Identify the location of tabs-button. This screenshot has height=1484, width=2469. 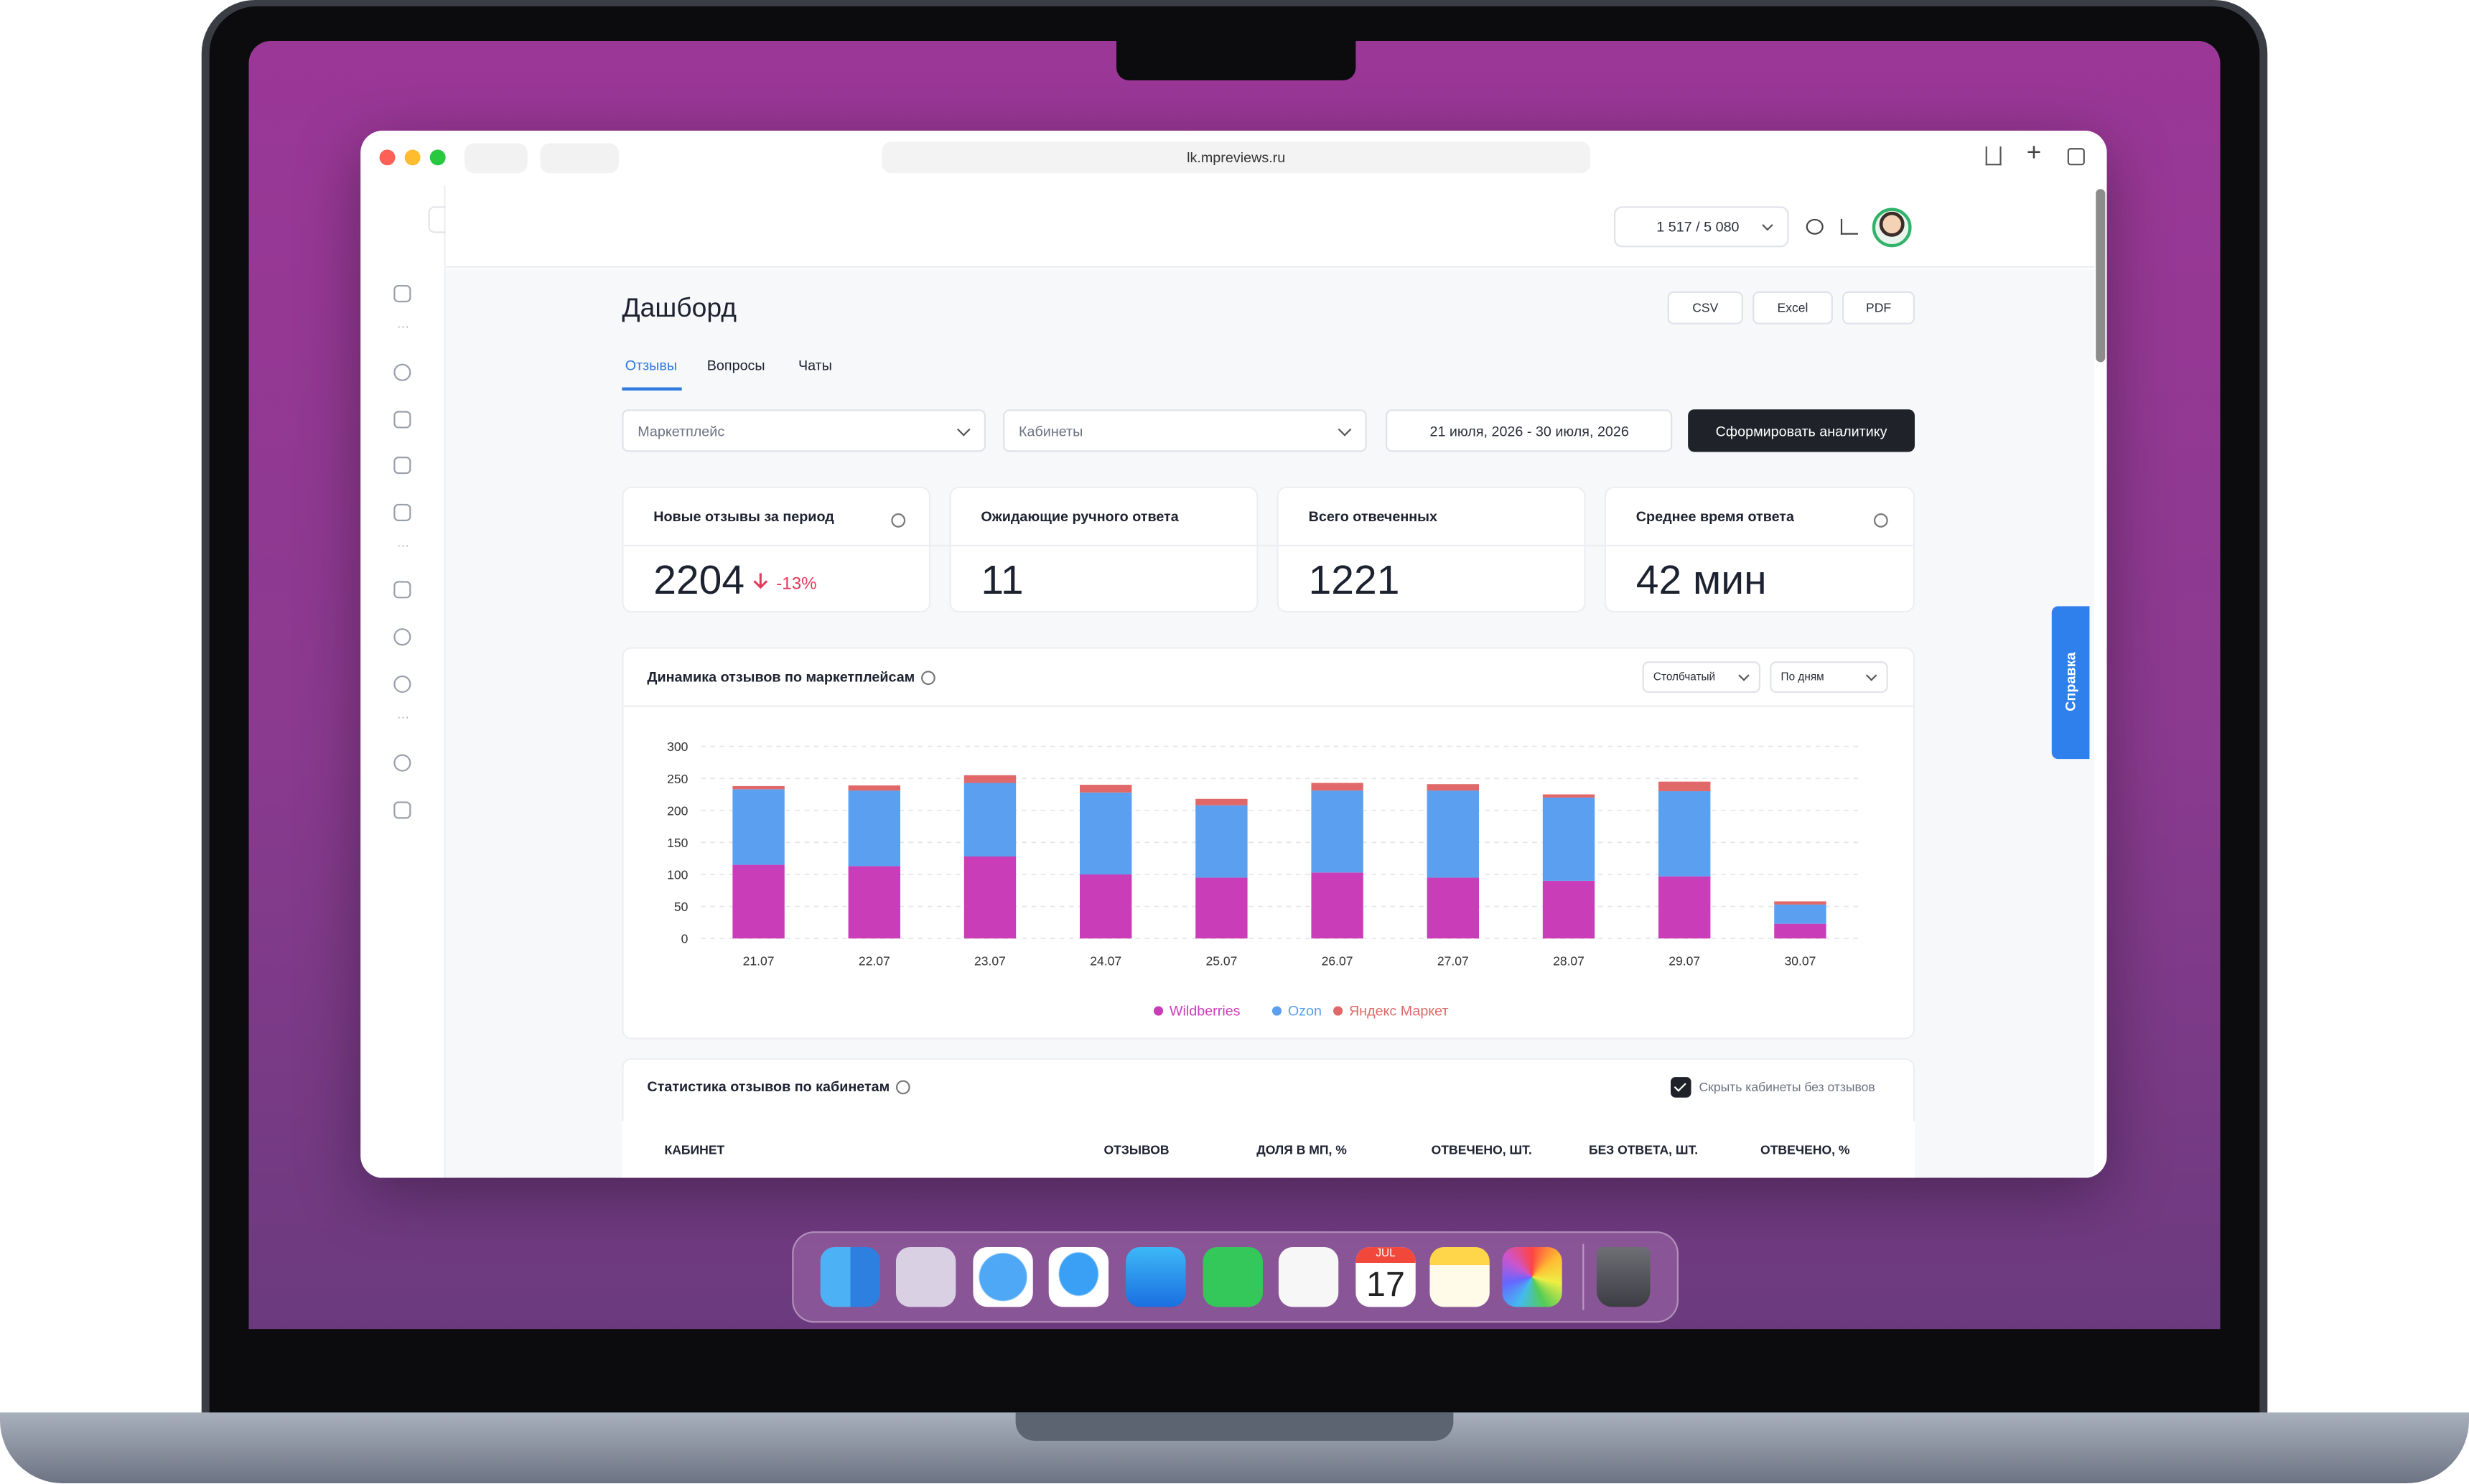
(2076, 157).